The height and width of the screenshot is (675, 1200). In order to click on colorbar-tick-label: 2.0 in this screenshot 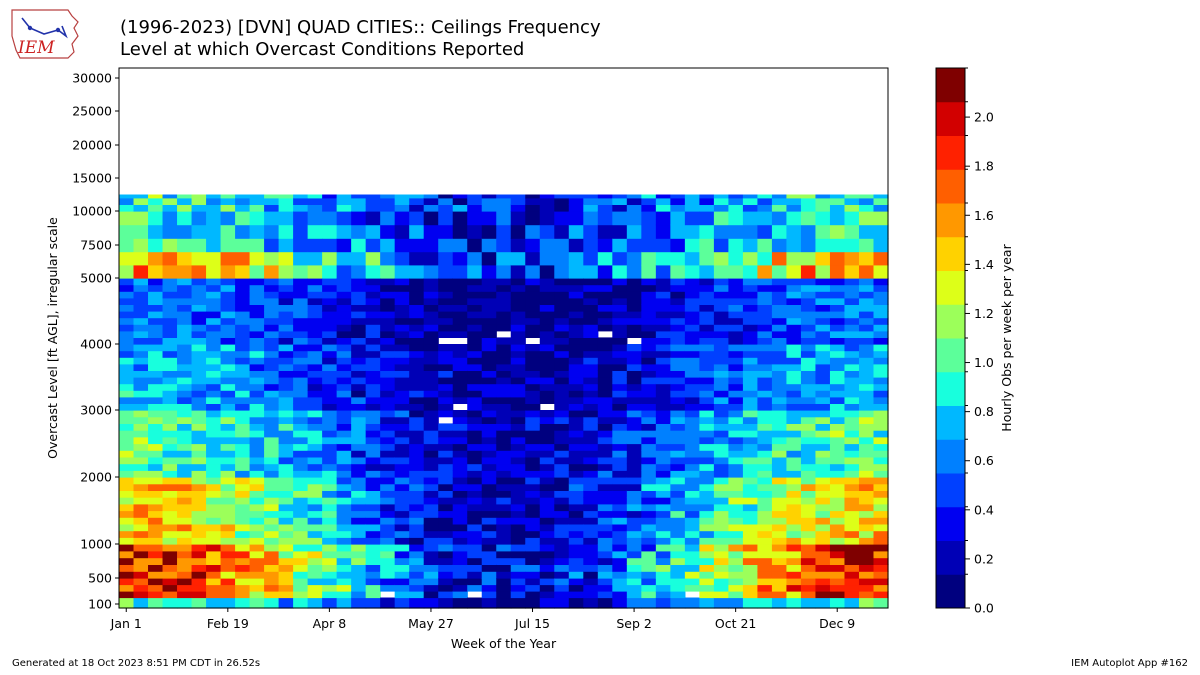, I will do `click(984, 117)`.